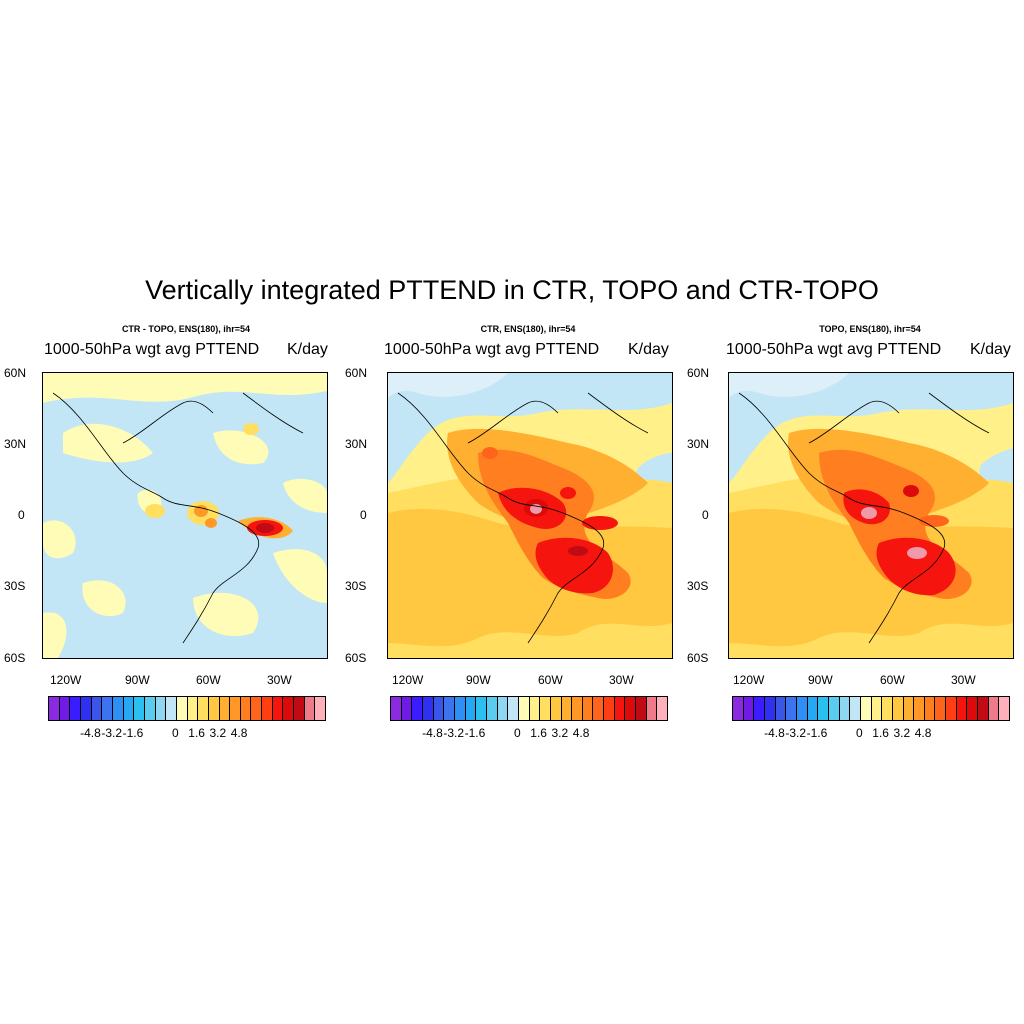 This screenshot has height=1024, width=1024. I want to click on lon-label-120w: 120W, so click(408, 680).